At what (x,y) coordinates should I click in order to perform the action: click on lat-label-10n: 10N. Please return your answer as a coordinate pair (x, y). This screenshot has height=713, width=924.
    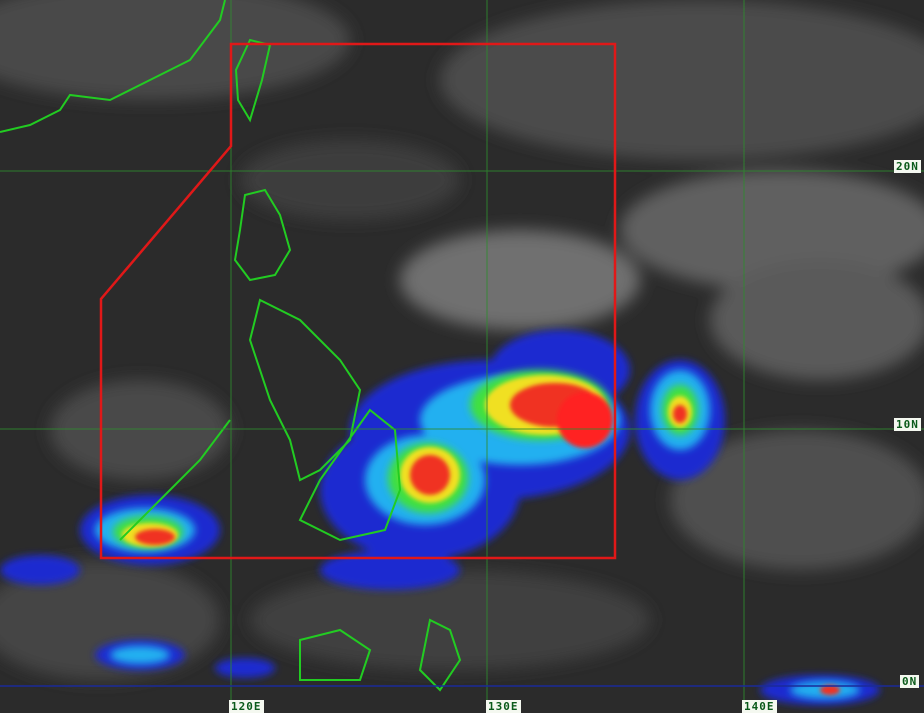
    Looking at the image, I should click on (907, 424).